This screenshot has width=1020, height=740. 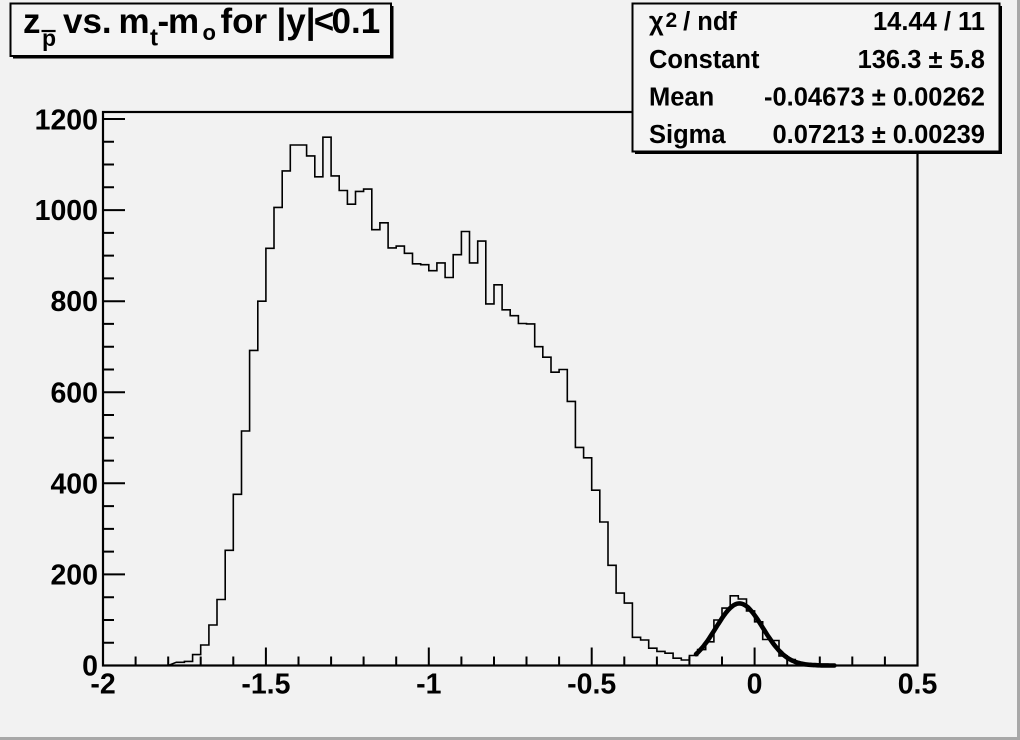 I want to click on svg-text: 1000, so click(x=66, y=211).